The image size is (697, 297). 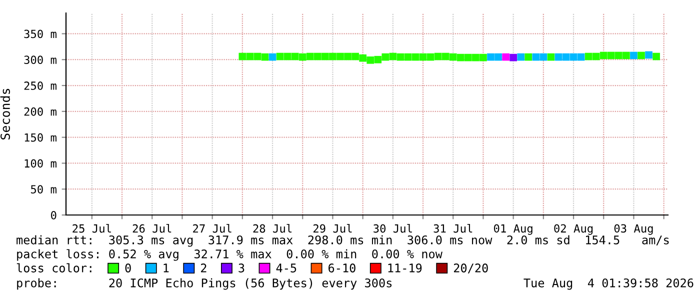 What do you see at coordinates (453, 228) in the screenshot?
I see `x-tick-label: 31 Jul` at bounding box center [453, 228].